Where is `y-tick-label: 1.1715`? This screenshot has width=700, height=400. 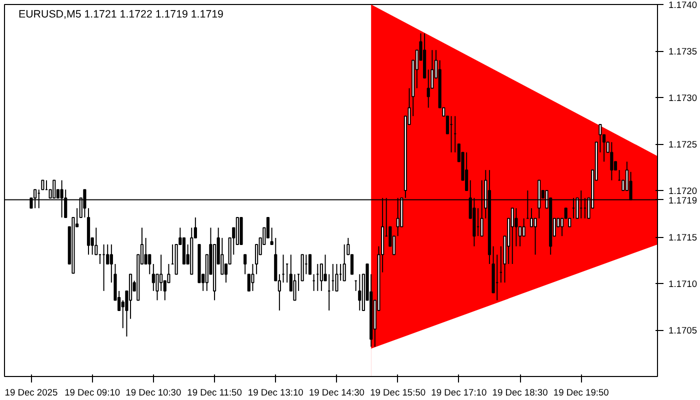
y-tick-label: 1.1715 is located at coordinates (683, 237).